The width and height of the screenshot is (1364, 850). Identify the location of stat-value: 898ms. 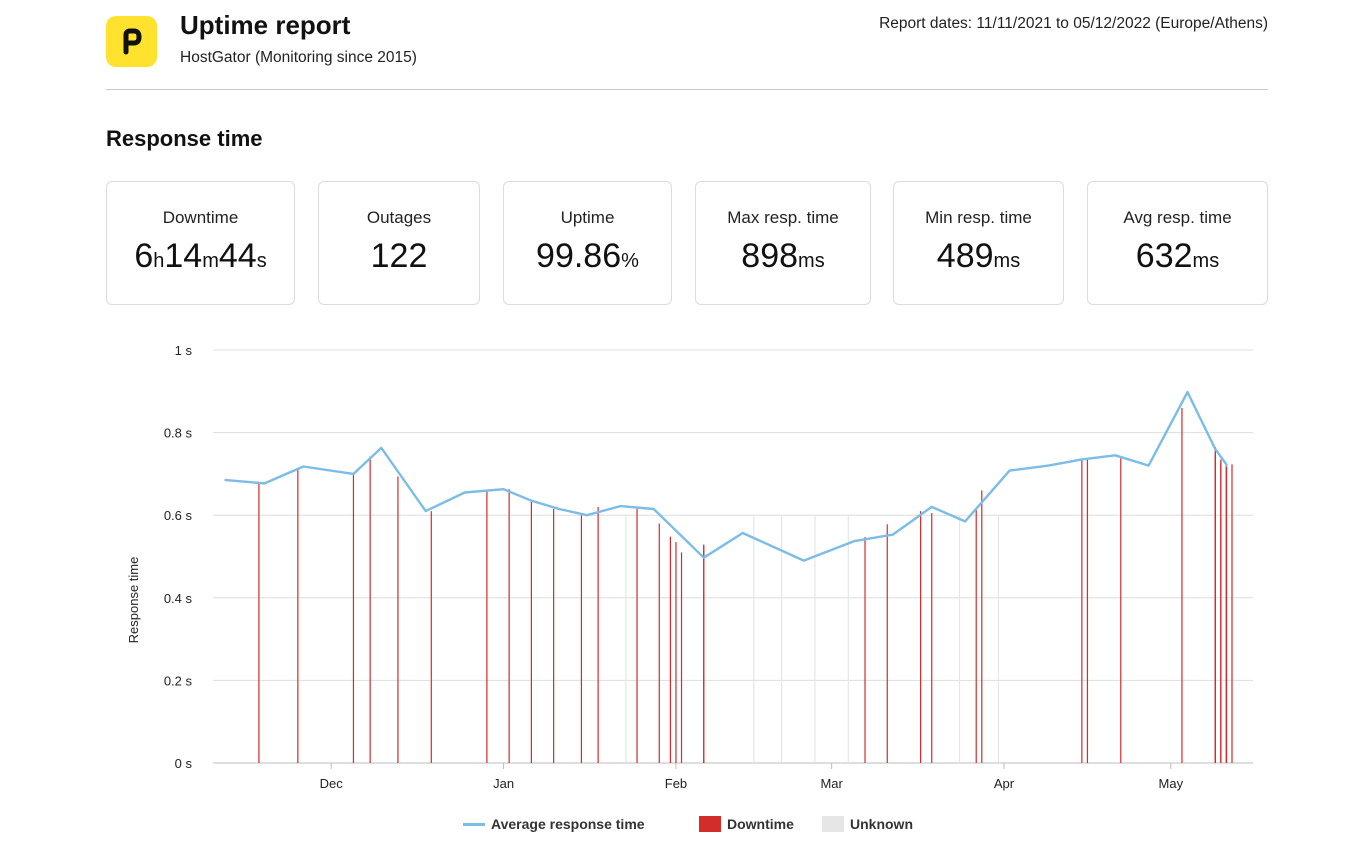
(782, 258).